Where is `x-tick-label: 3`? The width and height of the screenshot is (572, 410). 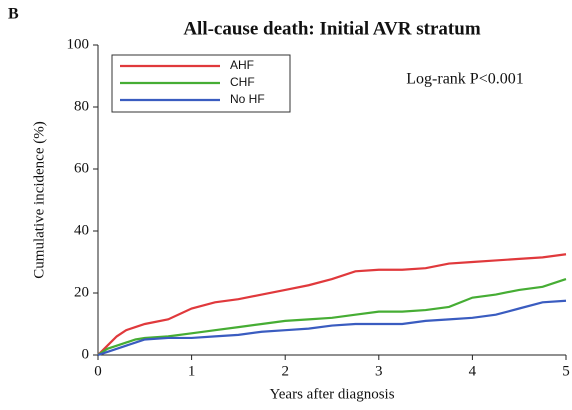
x-tick-label: 3 is located at coordinates (379, 371).